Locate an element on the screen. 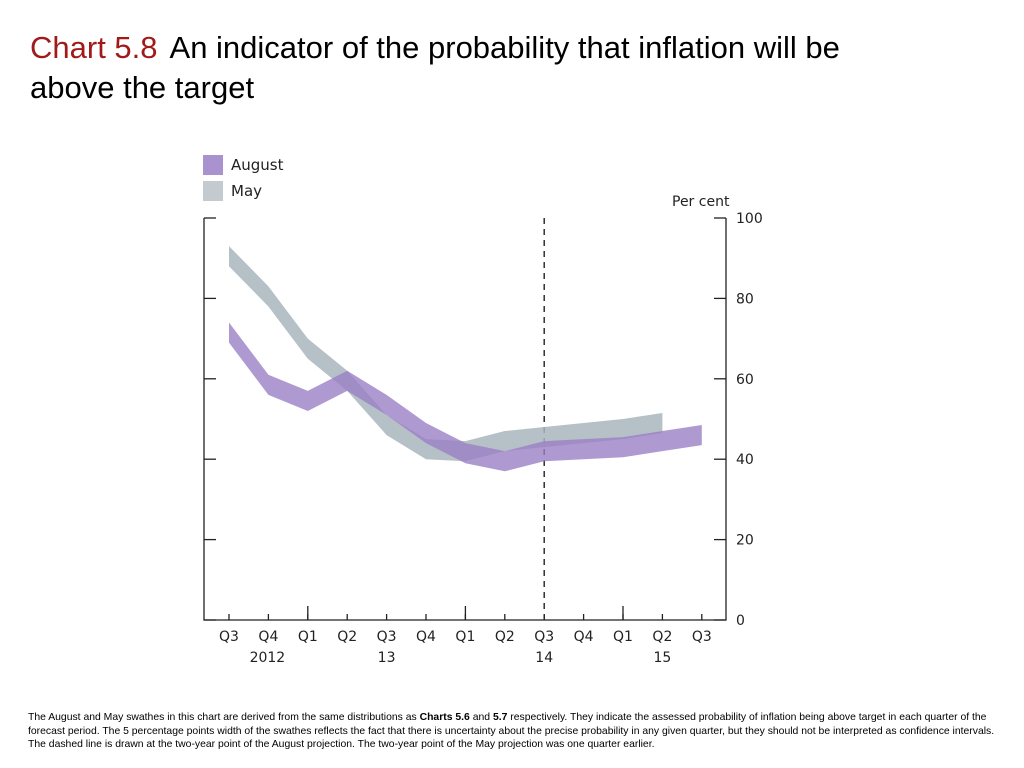  y-tick-label: 100 is located at coordinates (749, 219).